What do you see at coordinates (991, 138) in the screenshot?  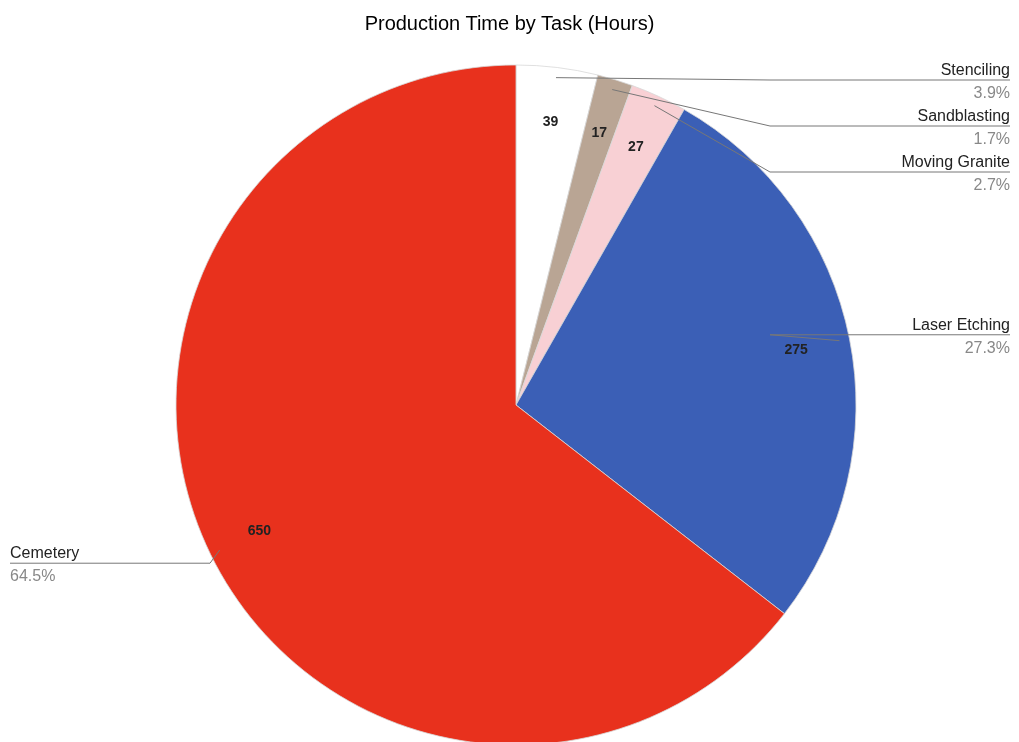 I see `text: 1.7%` at bounding box center [991, 138].